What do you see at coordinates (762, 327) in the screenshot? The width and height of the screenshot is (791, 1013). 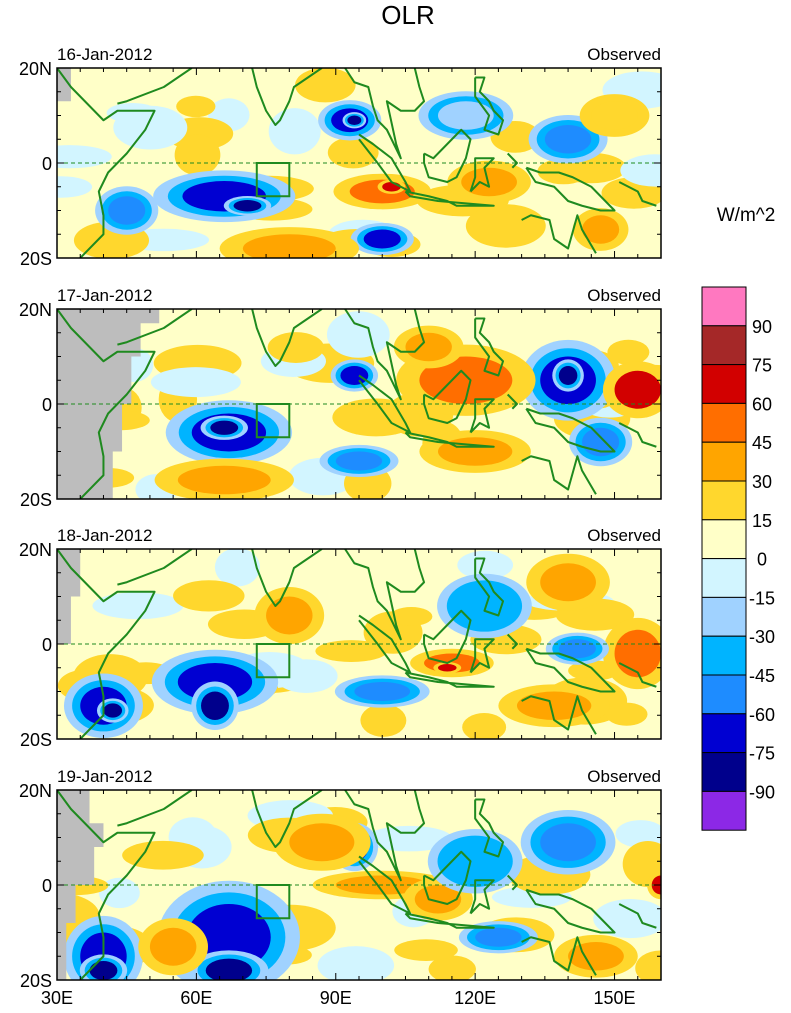 I see `colorbar-label: 90` at bounding box center [762, 327].